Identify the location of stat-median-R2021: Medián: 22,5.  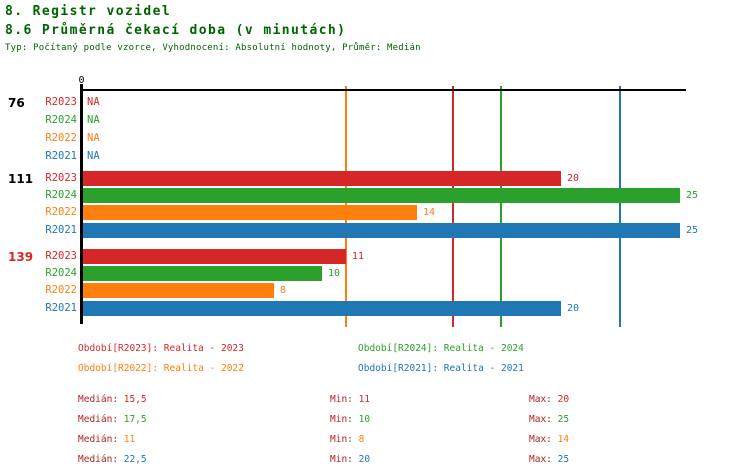
(112, 459).